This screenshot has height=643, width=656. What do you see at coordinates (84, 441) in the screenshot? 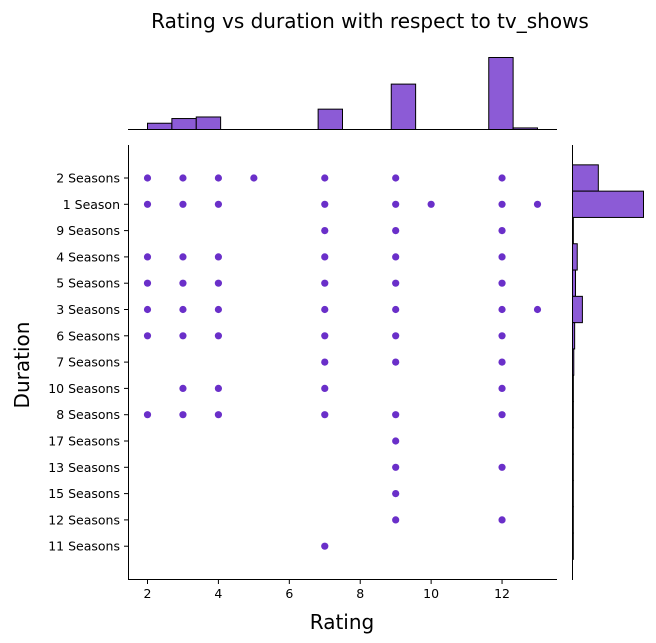
I see `y-tick-label-10: 17 Seasons` at bounding box center [84, 441].